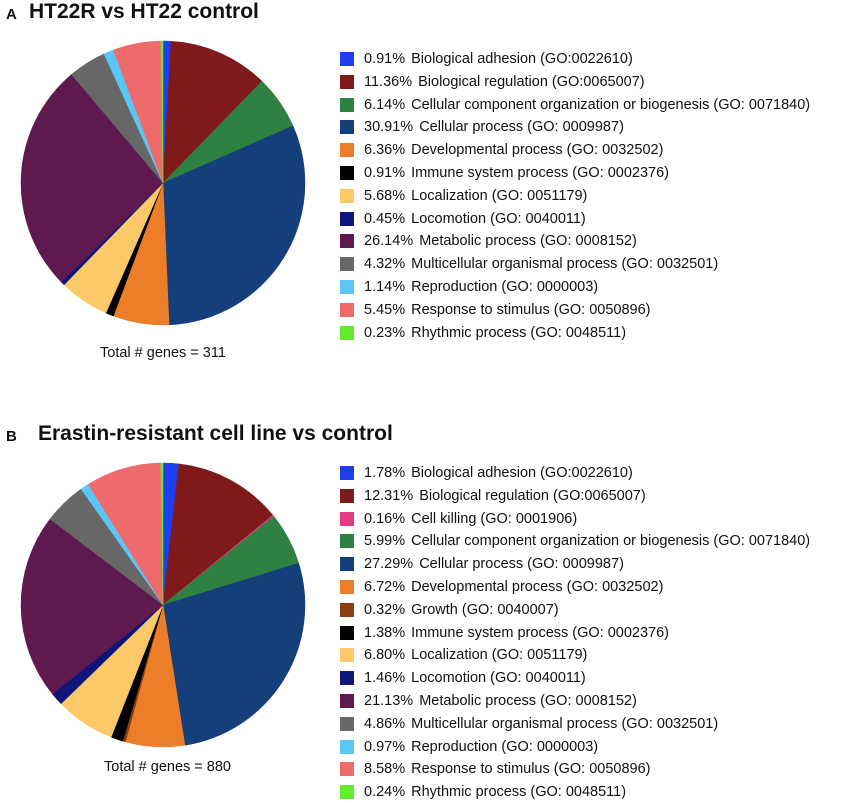  I want to click on legend-percent: 0.23%, so click(385, 332).